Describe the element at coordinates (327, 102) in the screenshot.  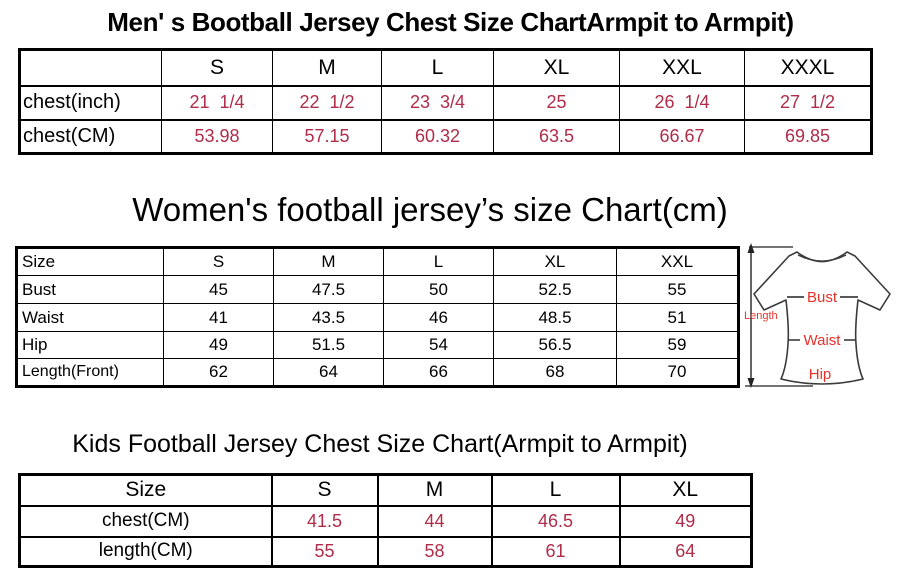
I see `size-value: 22 1/2` at that location.